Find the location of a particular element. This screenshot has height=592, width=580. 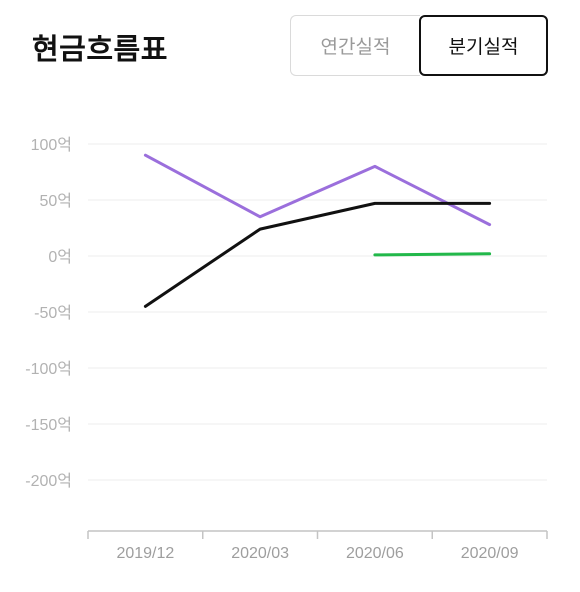

period-toggle: 연간실적 분기실적 is located at coordinates (419, 45).